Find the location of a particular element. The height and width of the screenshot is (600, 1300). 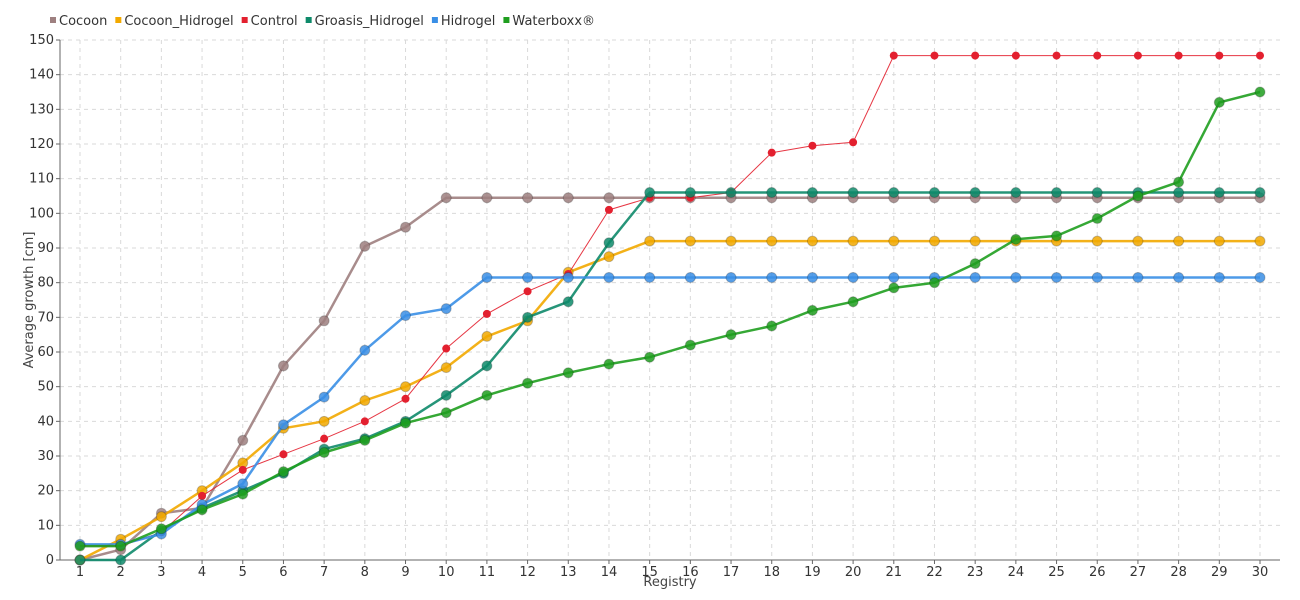

y-tick-label: 80 is located at coordinates (45, 283).